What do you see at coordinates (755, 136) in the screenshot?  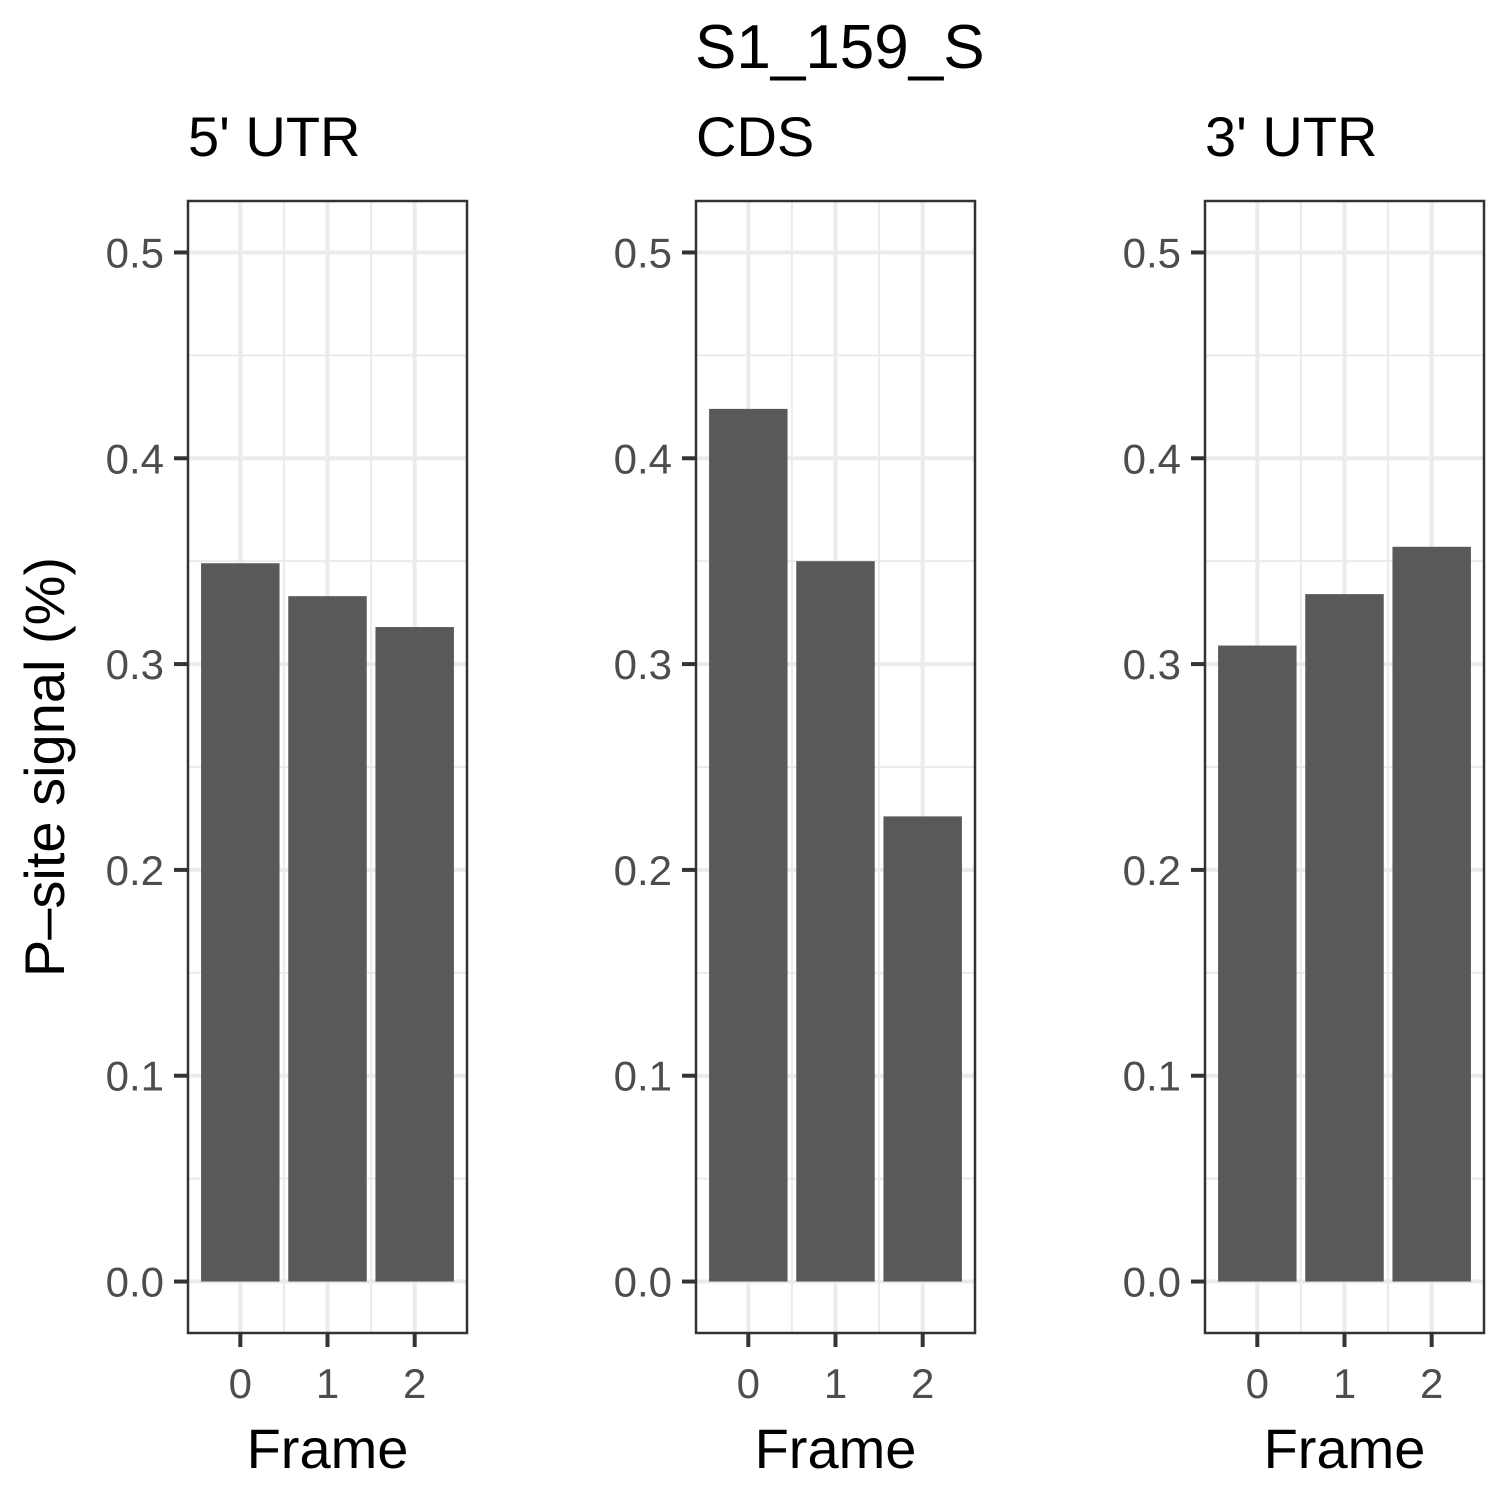 I see `facet-label: CDS` at bounding box center [755, 136].